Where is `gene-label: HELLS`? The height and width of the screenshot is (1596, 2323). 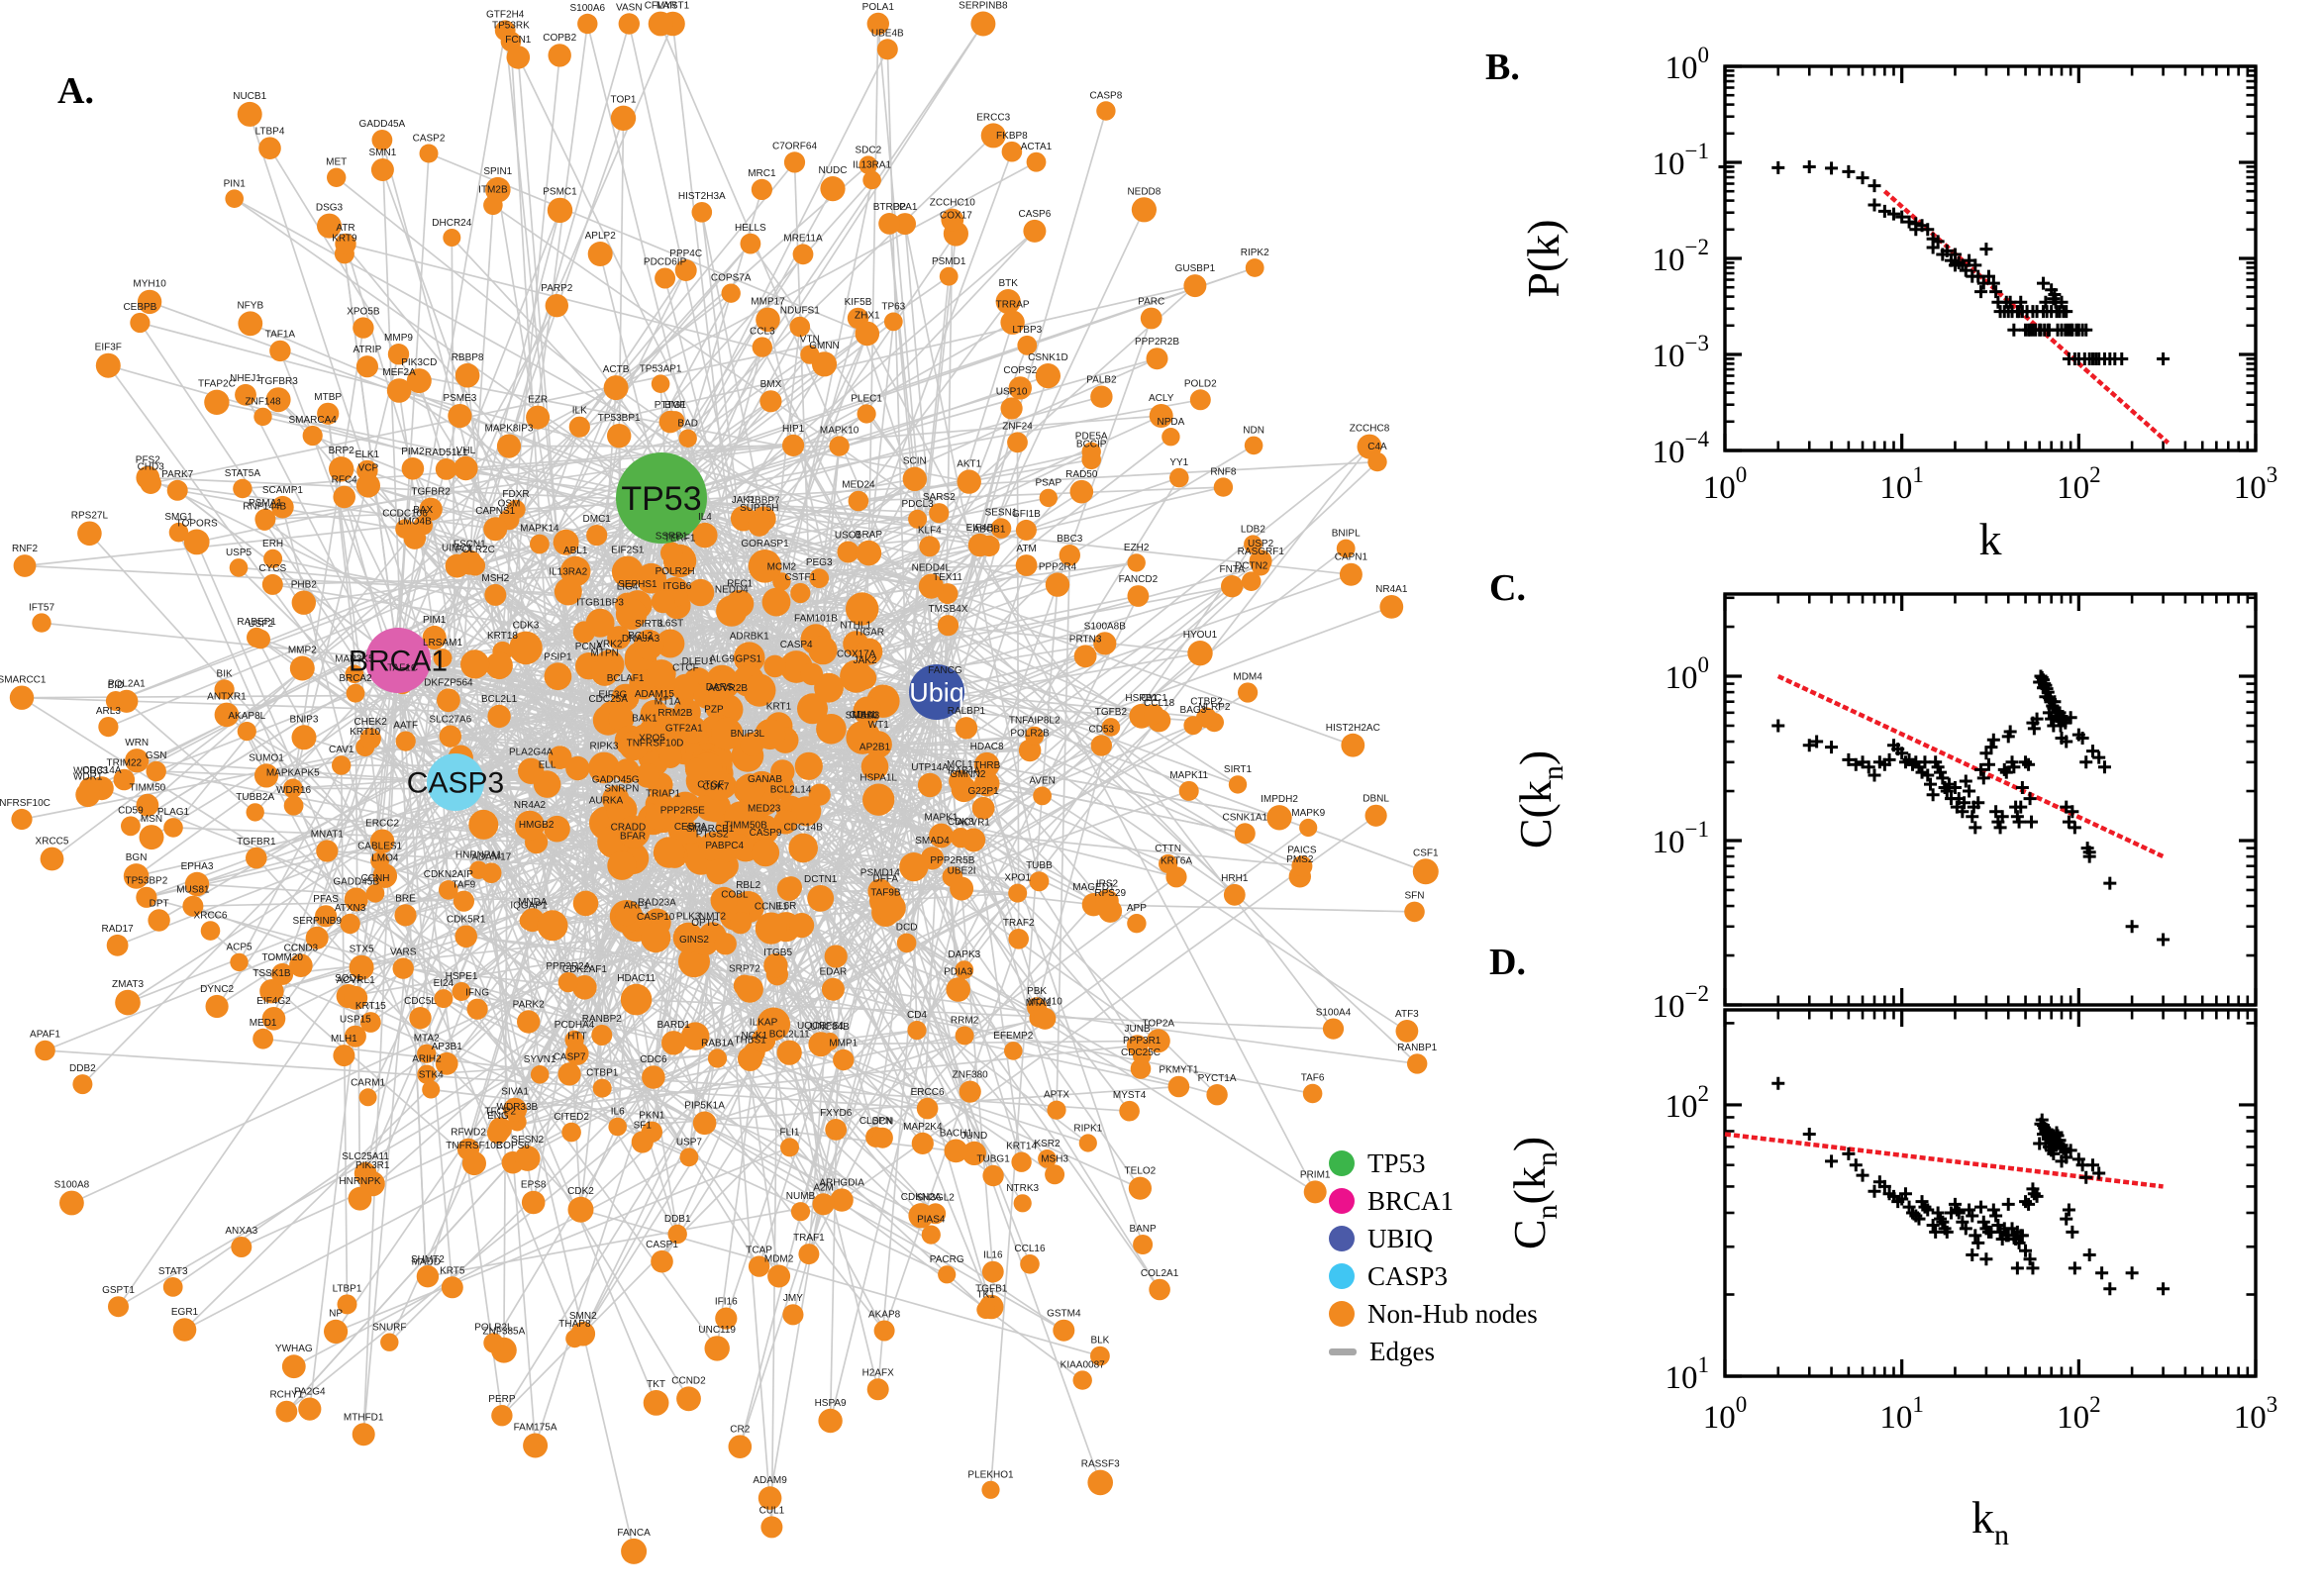
gene-label: HELLS is located at coordinates (750, 228).